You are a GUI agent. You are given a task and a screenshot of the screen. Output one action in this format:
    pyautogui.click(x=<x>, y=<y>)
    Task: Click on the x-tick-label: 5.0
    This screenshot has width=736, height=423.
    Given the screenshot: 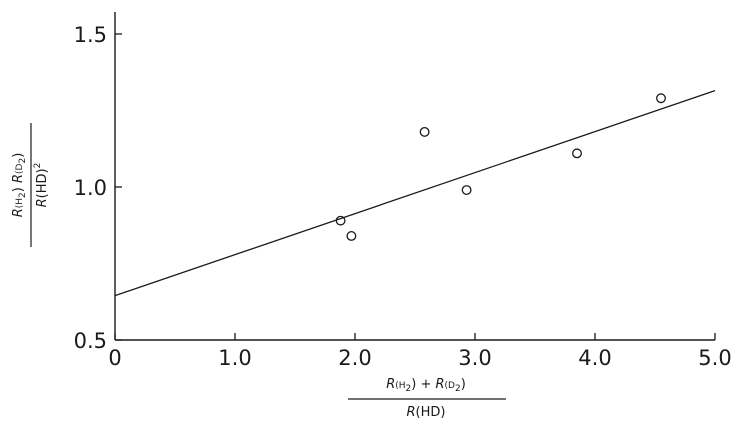 What is the action you would take?
    pyautogui.click(x=714, y=358)
    